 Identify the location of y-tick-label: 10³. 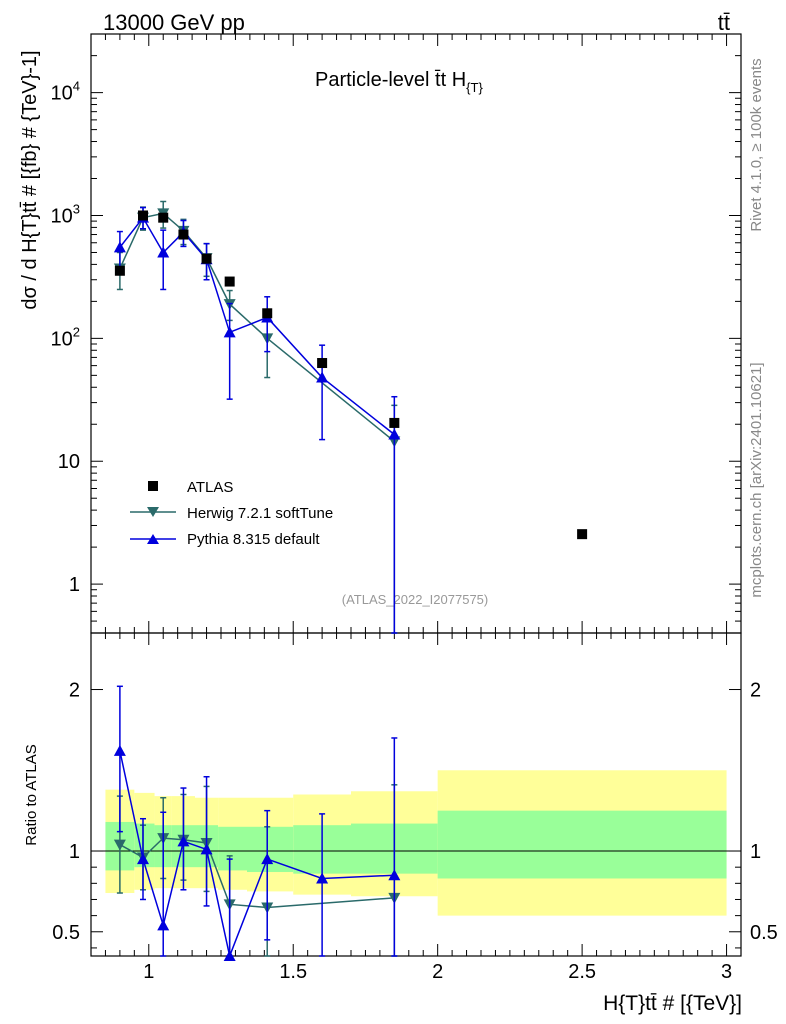
(65, 214).